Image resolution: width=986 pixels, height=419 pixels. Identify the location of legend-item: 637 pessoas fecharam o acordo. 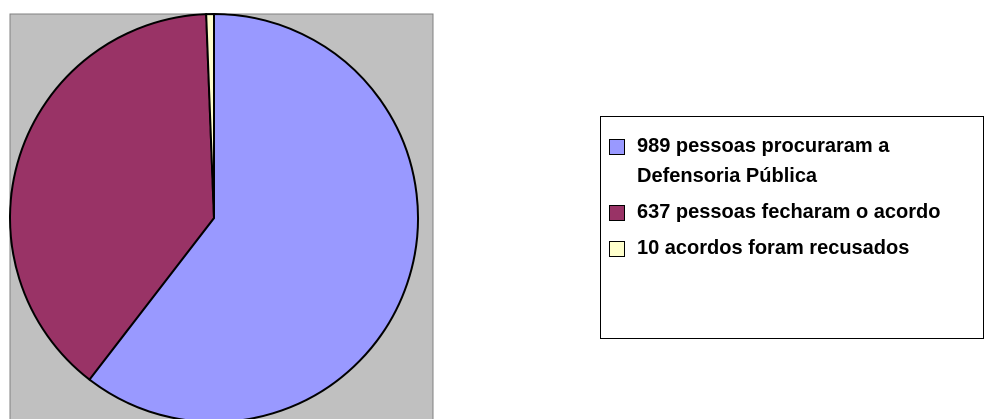
(793, 212).